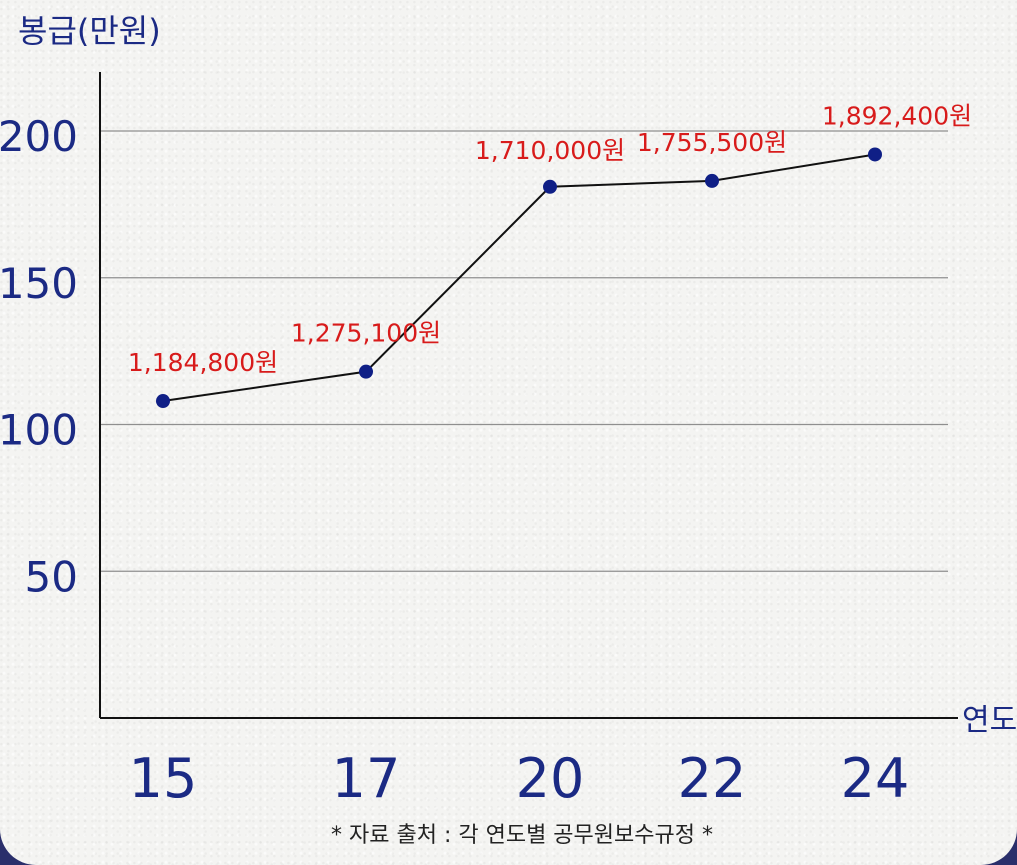 This screenshot has height=865, width=1017. I want to click on x-tick-labels: 15 17 20 22 24, so click(519, 778).